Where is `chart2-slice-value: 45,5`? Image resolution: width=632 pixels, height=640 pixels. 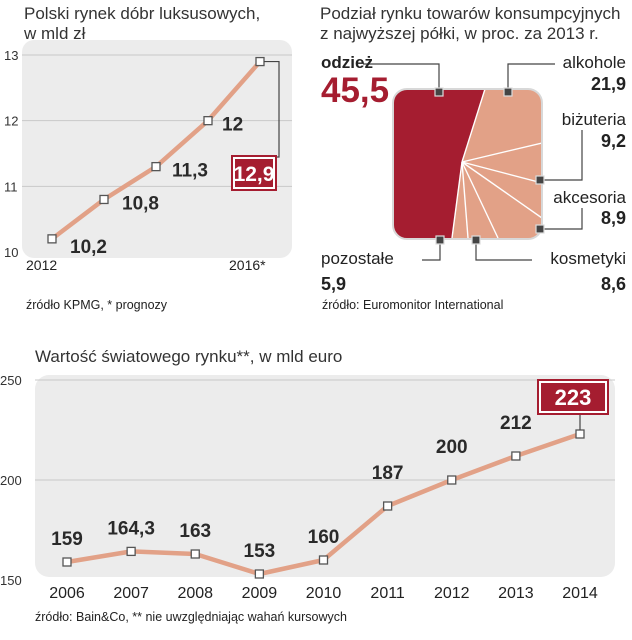
chart2-slice-value: 45,5 is located at coordinates (355, 90).